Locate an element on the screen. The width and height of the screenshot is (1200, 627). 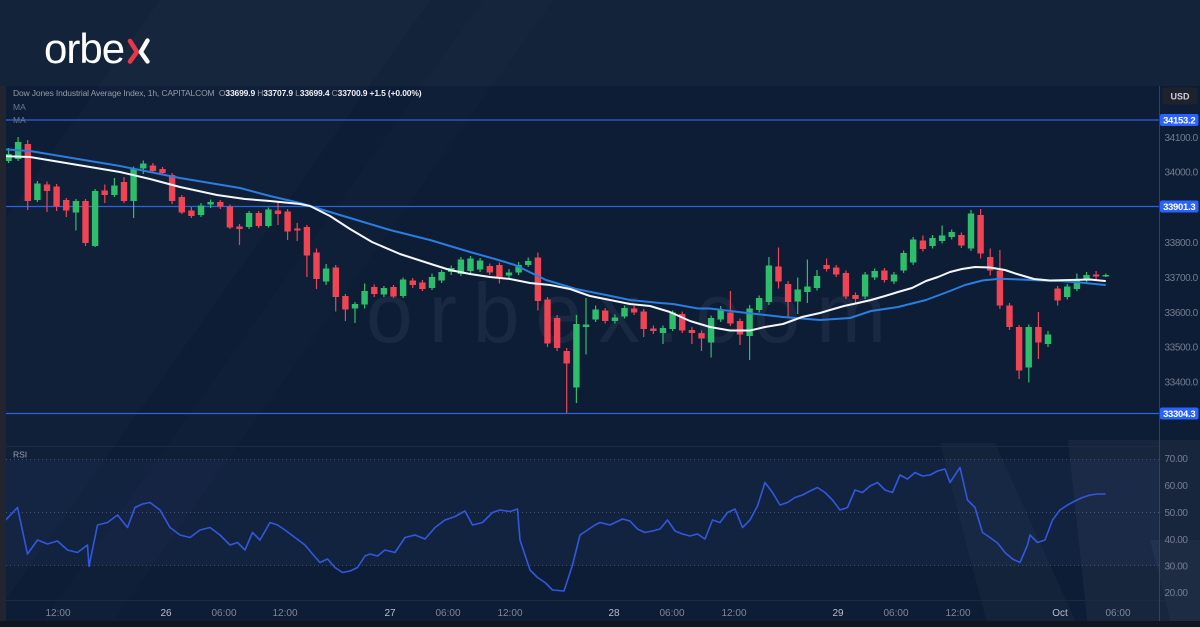
svg-text: 30.00 is located at coordinates (1177, 567).